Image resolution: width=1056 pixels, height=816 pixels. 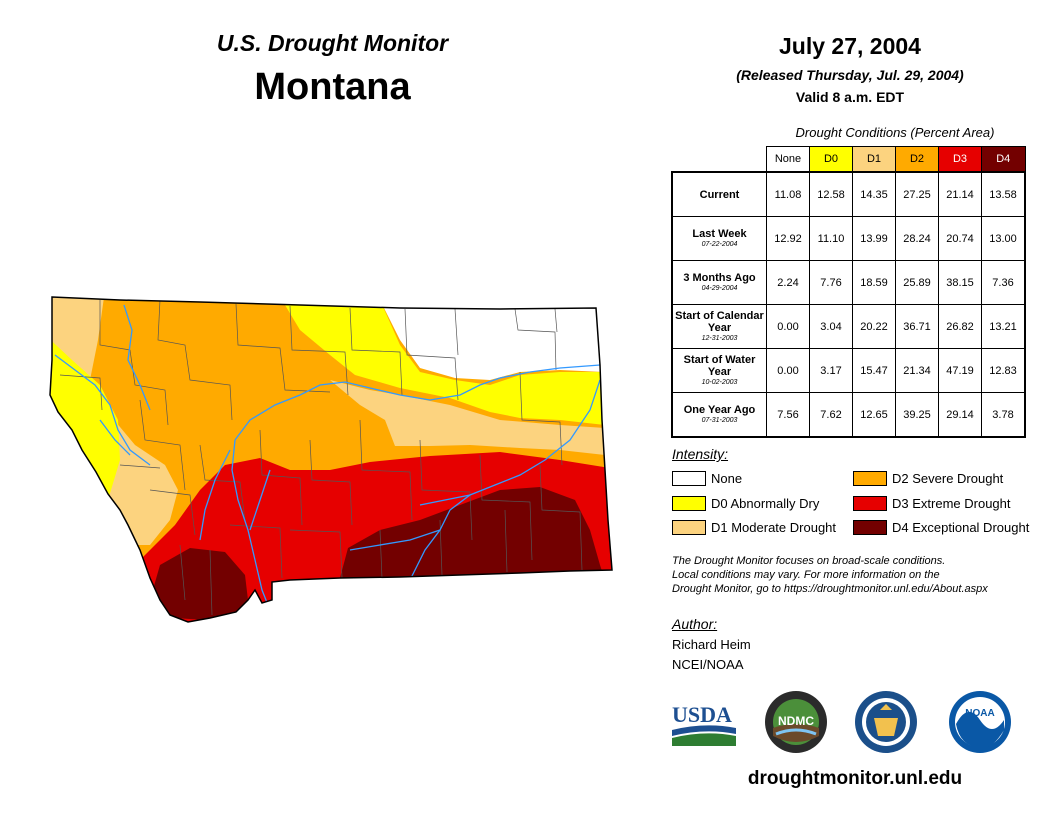 I want to click on usda-logo-text: USDA, so click(x=702, y=714).